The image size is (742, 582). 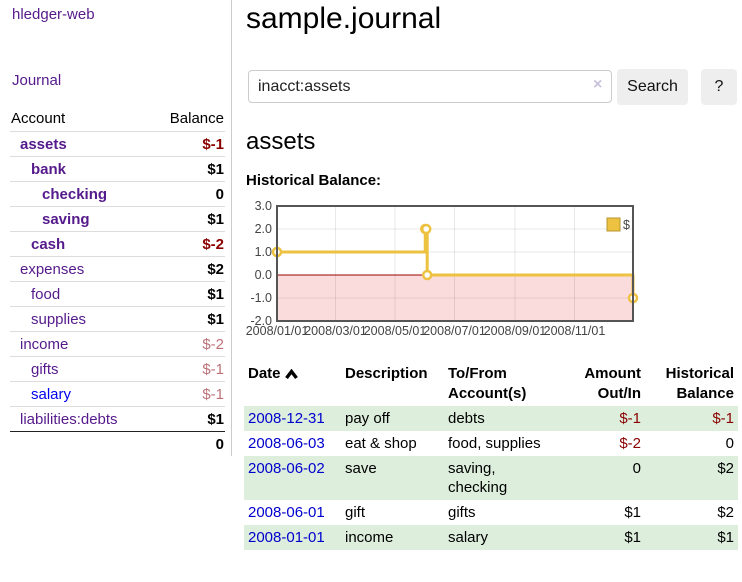 I want to click on svg-text: 2008/07/01, so click(x=454, y=331).